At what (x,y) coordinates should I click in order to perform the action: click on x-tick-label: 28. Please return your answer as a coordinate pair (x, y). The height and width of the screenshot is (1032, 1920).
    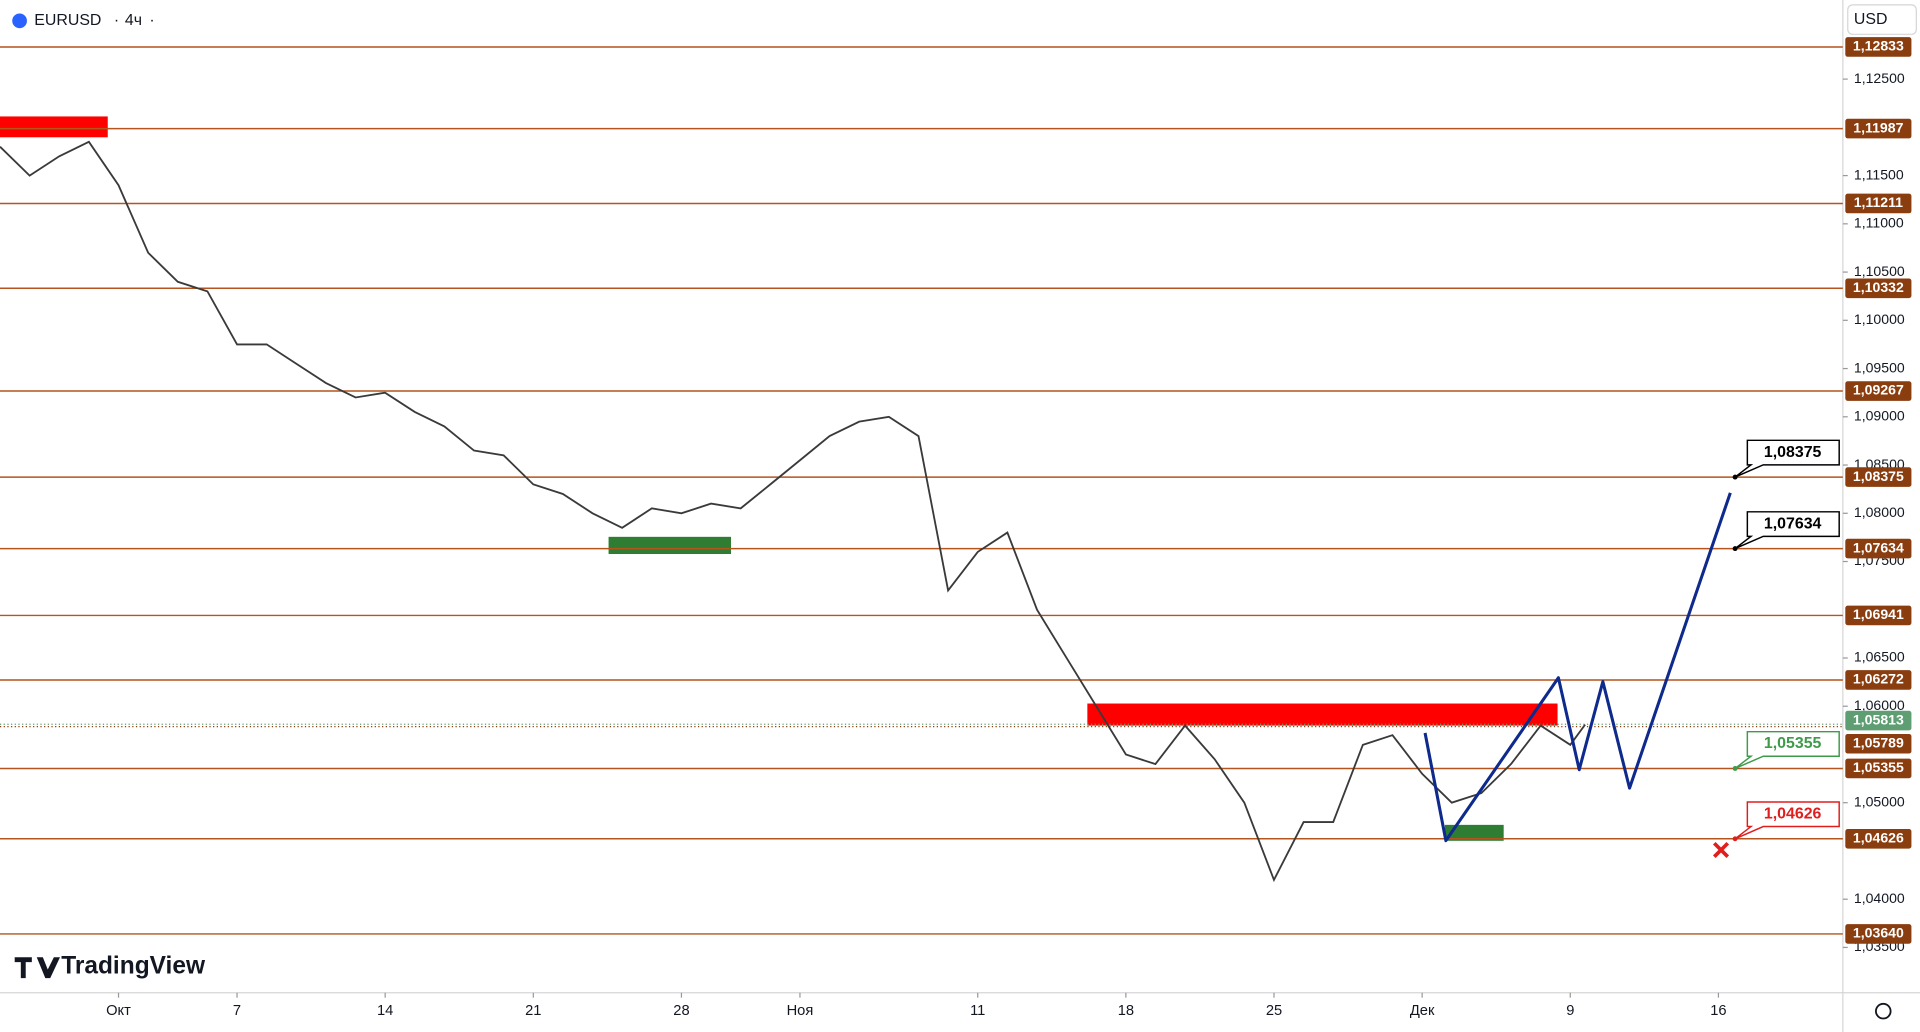
    Looking at the image, I should click on (681, 1011).